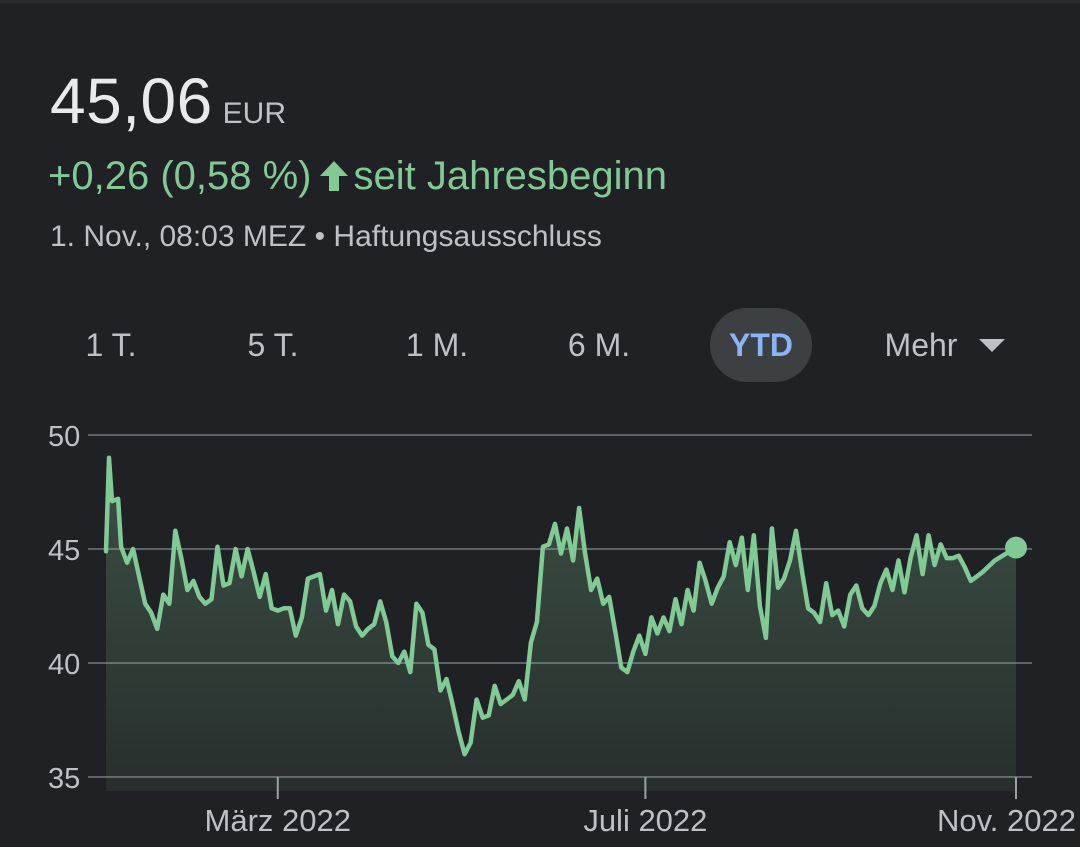  I want to click on tab-1-month: 1 M., so click(437, 345).